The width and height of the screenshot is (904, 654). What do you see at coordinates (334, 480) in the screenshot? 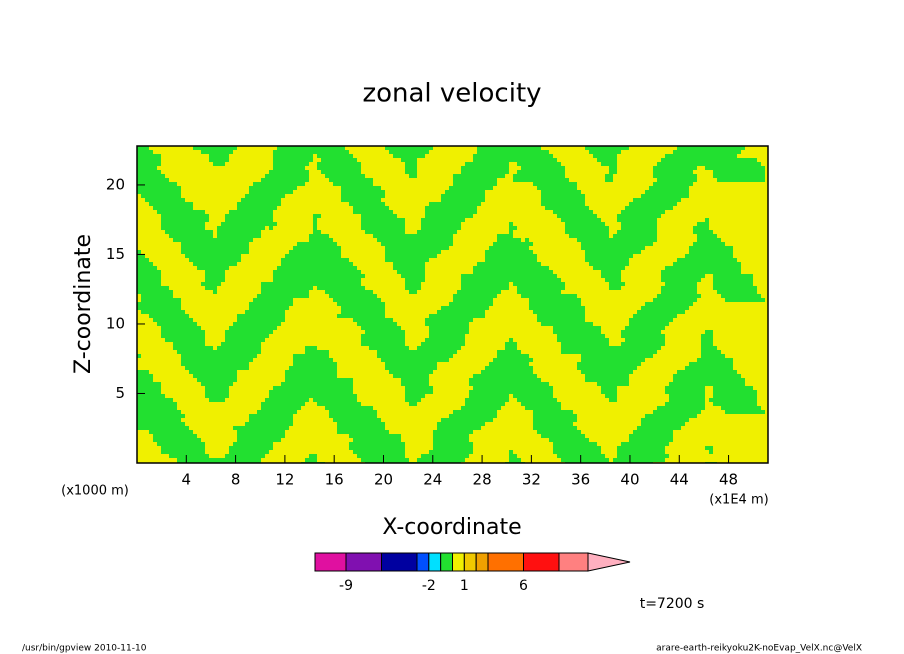
I see `x-tick-label: 16` at bounding box center [334, 480].